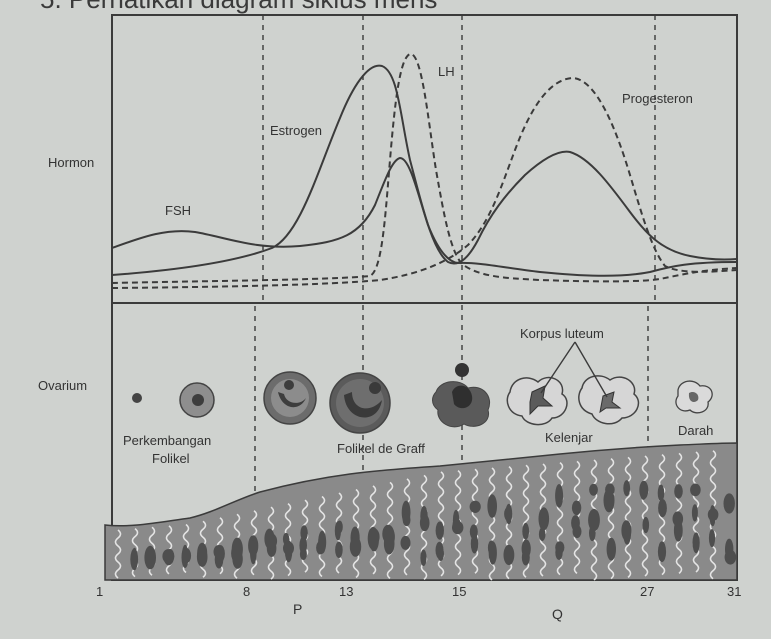 This screenshot has height=639, width=771. Describe the element at coordinates (296, 130) in the screenshot. I see `estrogen-label: Estrogen` at that location.